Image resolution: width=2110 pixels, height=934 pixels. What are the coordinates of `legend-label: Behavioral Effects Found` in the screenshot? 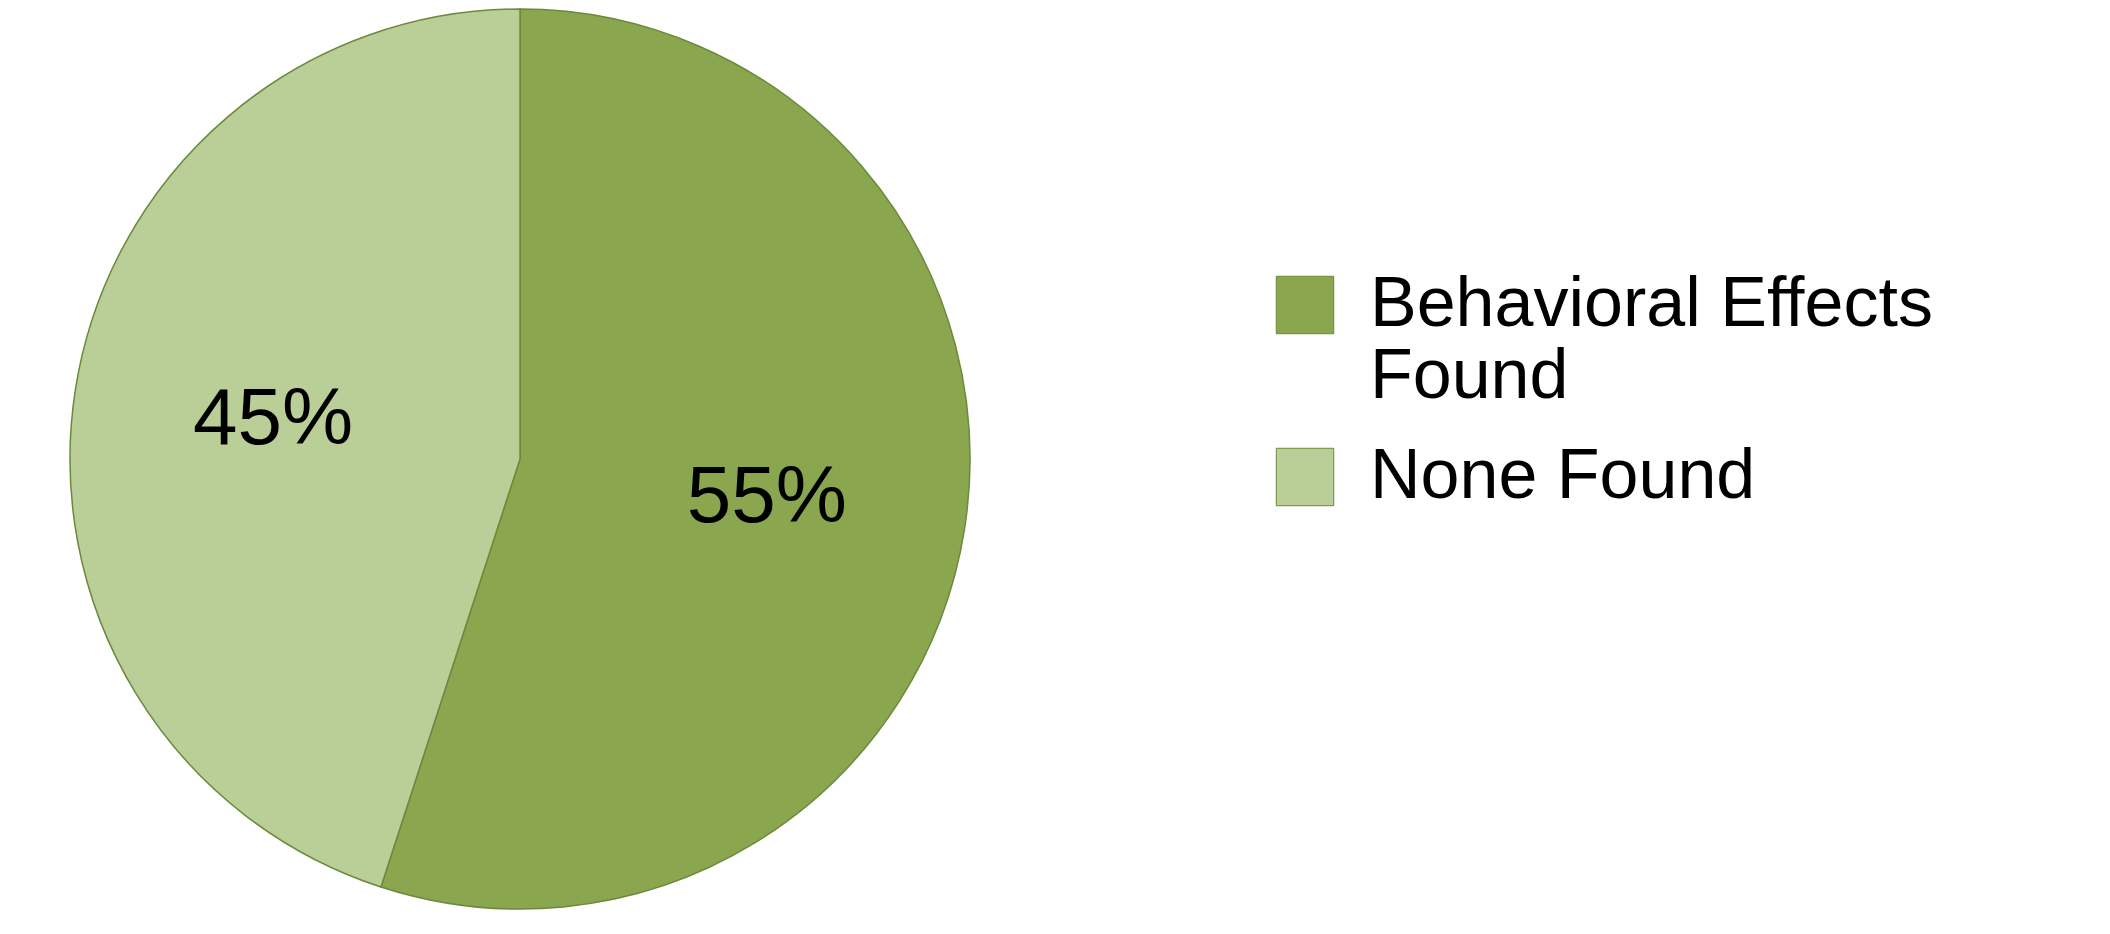 It's located at (1651, 338).